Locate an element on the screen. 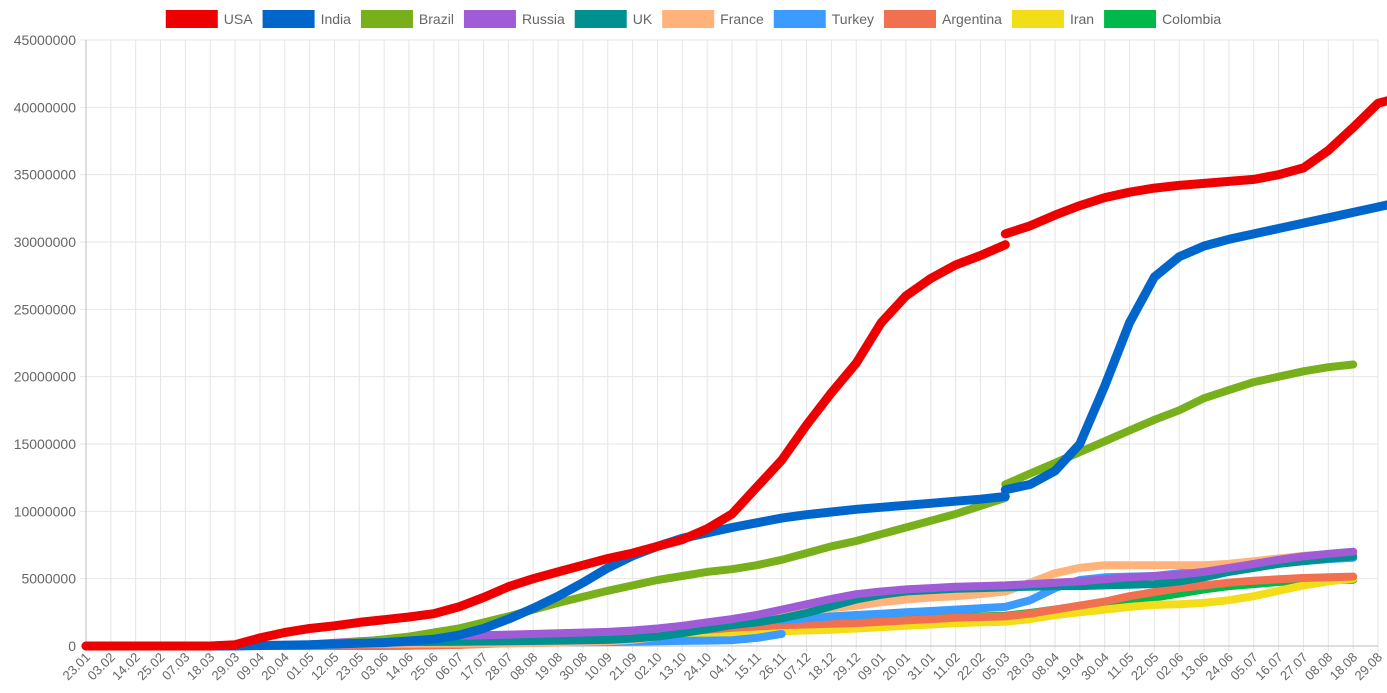 The image size is (1387, 693). x-tick-label: 17.07 is located at coordinates (474, 667).